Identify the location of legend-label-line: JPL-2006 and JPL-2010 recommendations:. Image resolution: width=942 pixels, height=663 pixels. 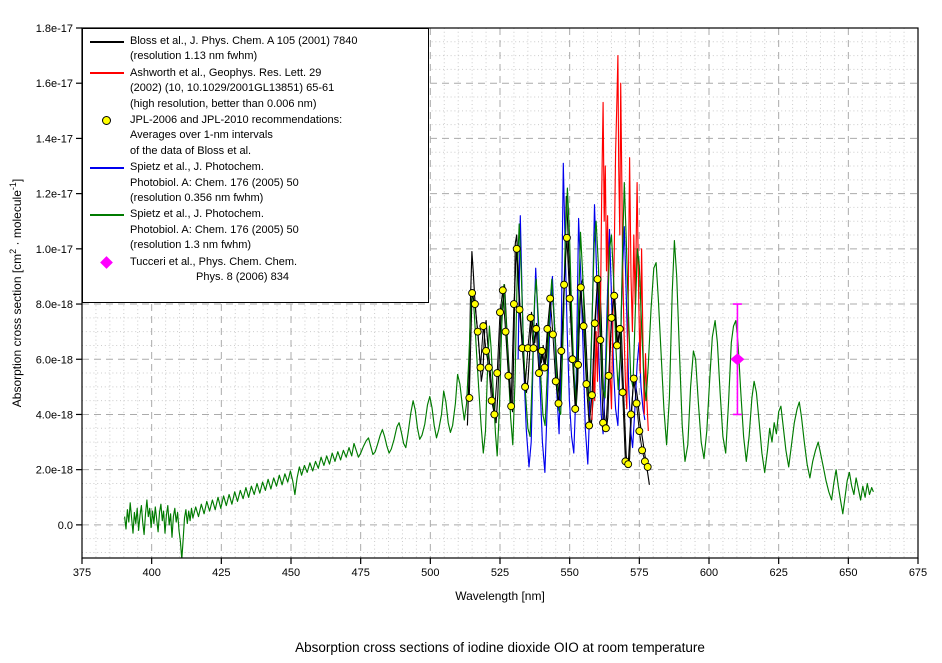
(236, 120).